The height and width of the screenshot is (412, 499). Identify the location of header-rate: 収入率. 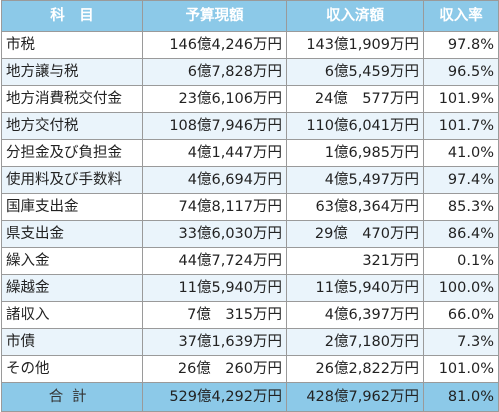
(461, 16).